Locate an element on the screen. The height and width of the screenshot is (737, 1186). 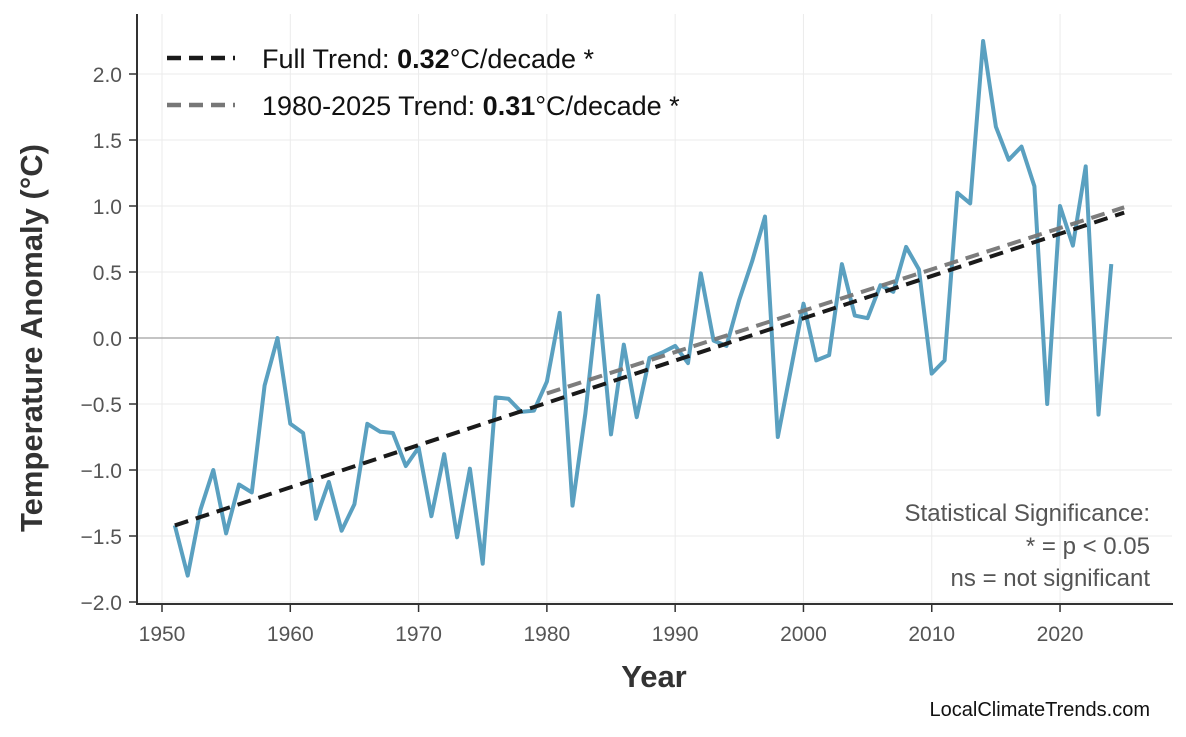
x-tick-label: 2000 is located at coordinates (803, 634).